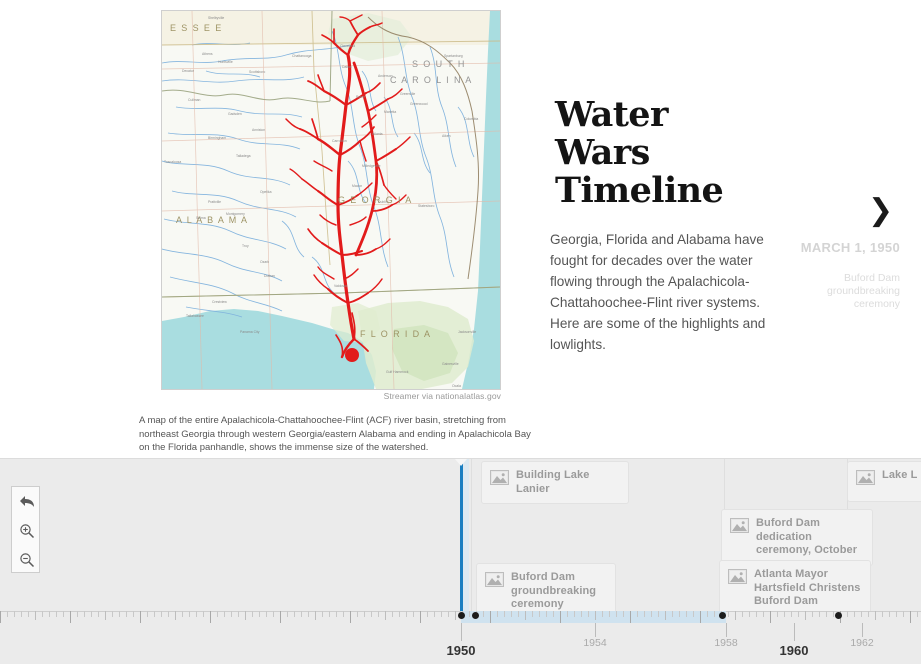 The height and width of the screenshot is (664, 921). I want to click on svg-text: Atlanta, so click(377, 134).